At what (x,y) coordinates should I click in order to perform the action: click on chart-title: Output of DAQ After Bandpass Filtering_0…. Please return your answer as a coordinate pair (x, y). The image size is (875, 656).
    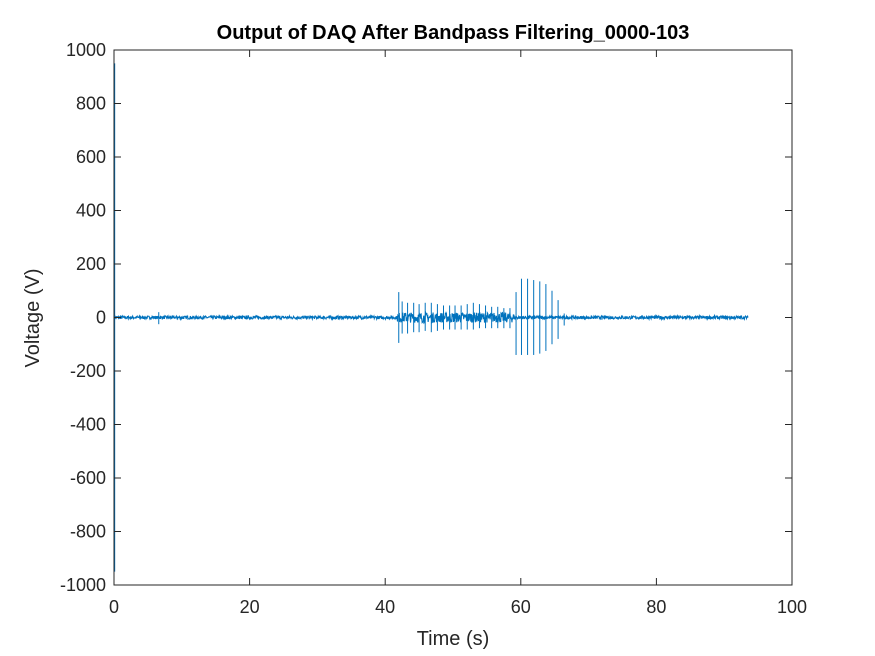
    Looking at the image, I should click on (453, 33).